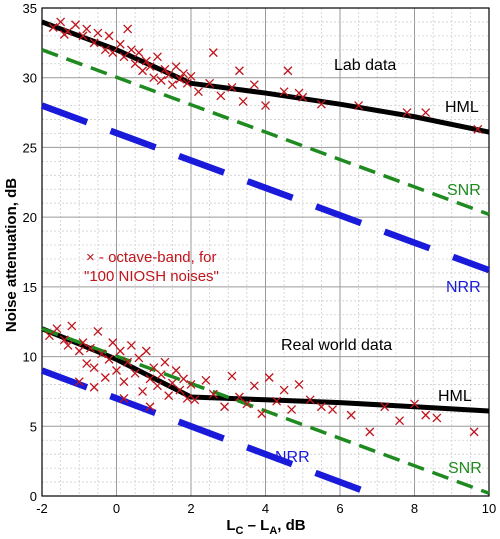 The height and width of the screenshot is (539, 500). I want to click on y-tick-label: 5, so click(33, 426).